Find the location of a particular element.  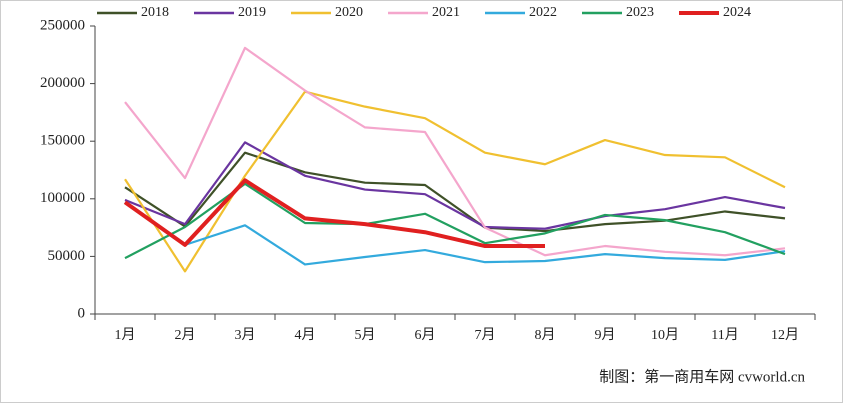

x-tick-label: 4月 is located at coordinates (305, 335).